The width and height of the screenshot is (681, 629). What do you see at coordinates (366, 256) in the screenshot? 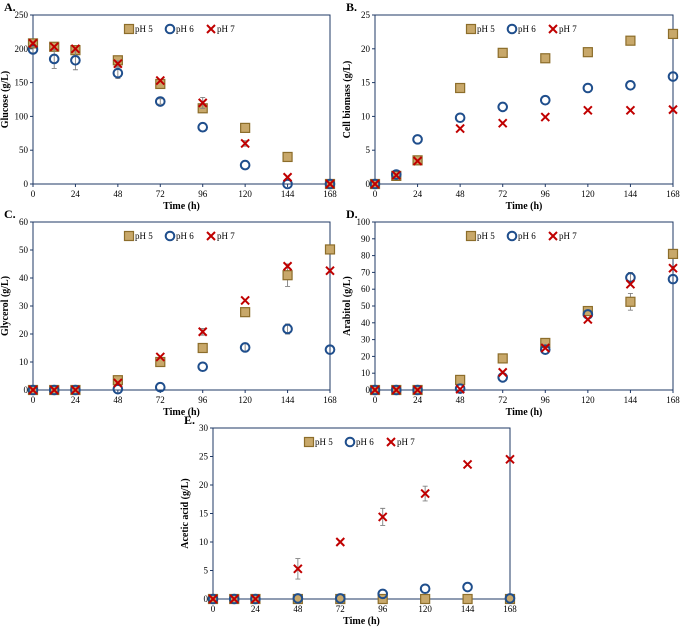
I see `y-tick-label: 80` at bounding box center [366, 256].